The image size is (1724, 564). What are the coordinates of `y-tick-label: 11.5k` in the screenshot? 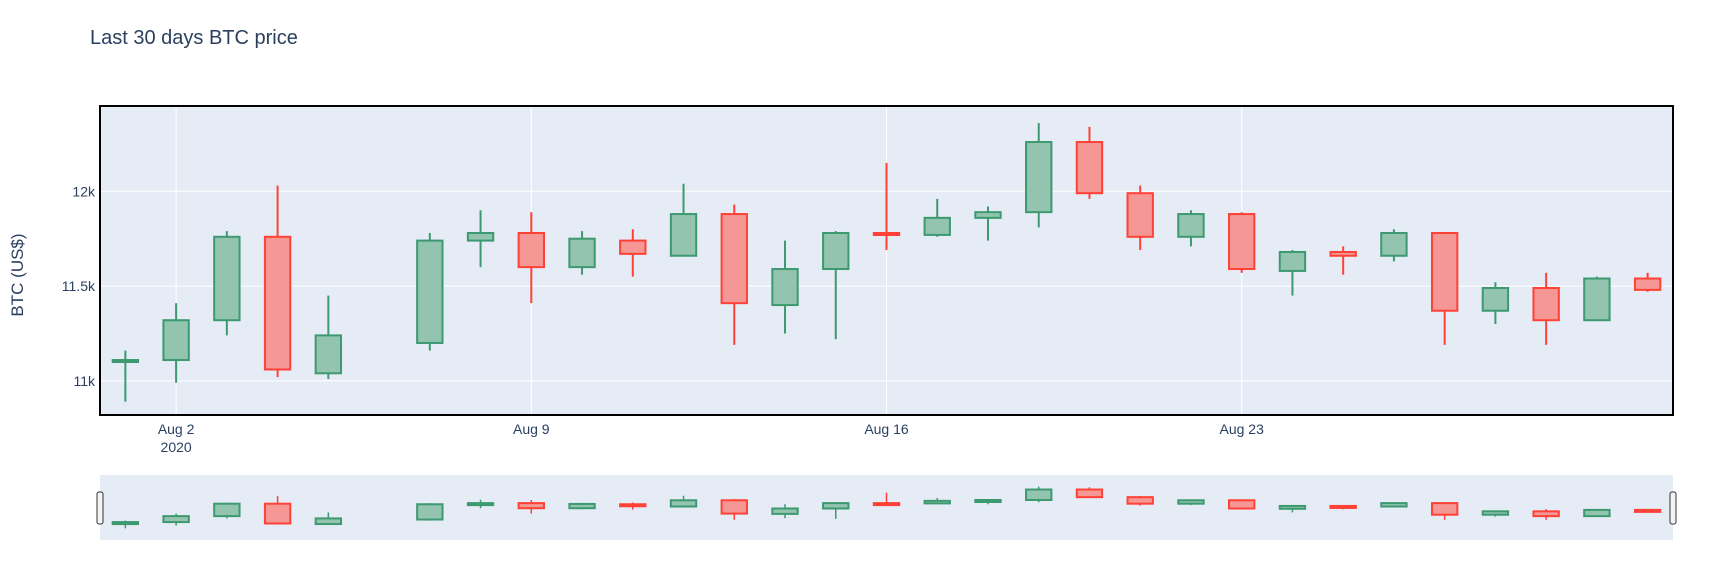 It's located at (79, 286).